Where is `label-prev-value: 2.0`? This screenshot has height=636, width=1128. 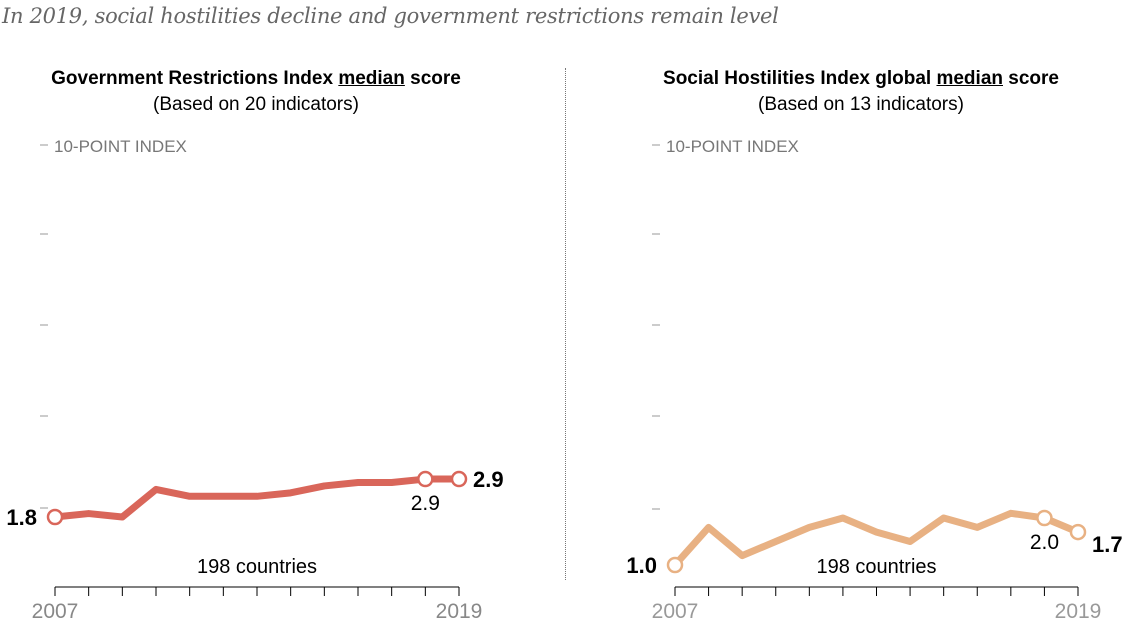
label-prev-value: 2.0 is located at coordinates (1044, 542).